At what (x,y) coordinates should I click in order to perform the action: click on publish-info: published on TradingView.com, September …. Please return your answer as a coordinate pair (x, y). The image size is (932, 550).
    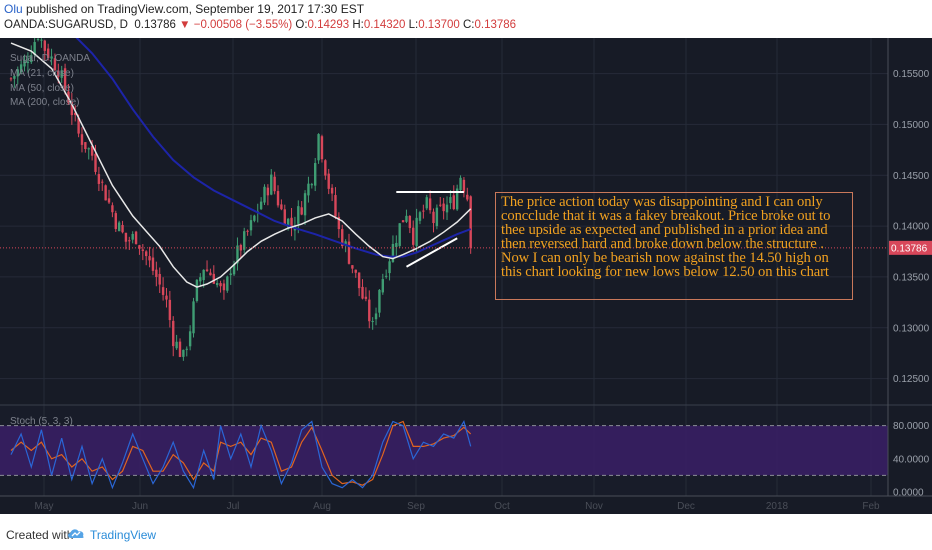
    Looking at the image, I should click on (195, 9).